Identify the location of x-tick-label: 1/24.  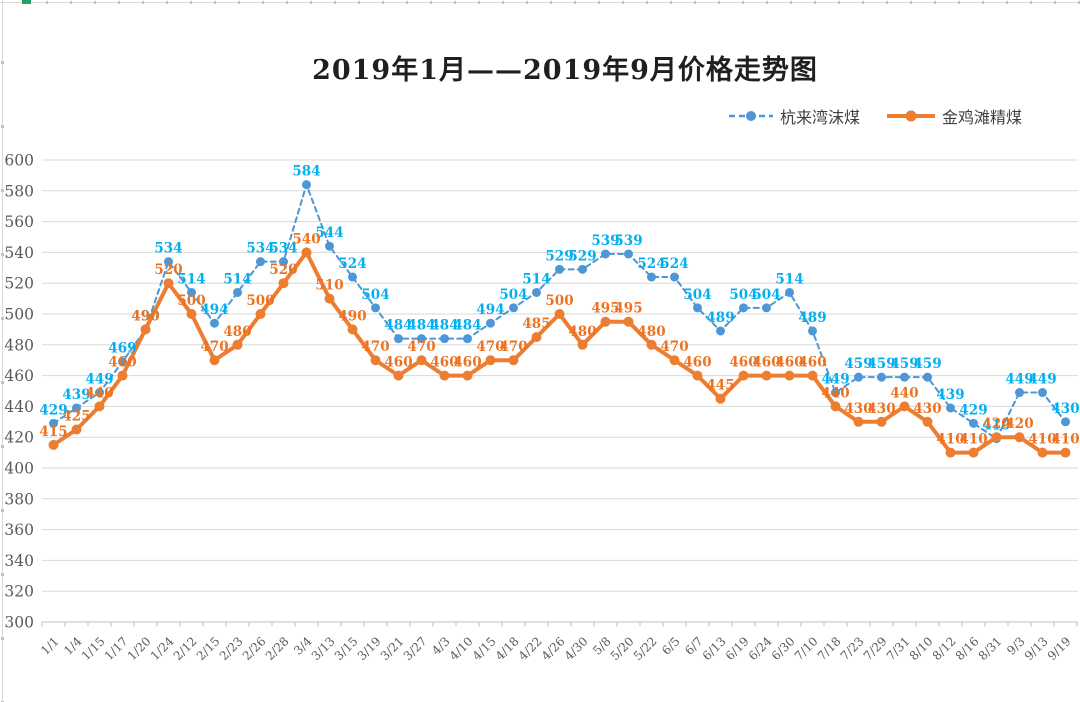
(162, 648).